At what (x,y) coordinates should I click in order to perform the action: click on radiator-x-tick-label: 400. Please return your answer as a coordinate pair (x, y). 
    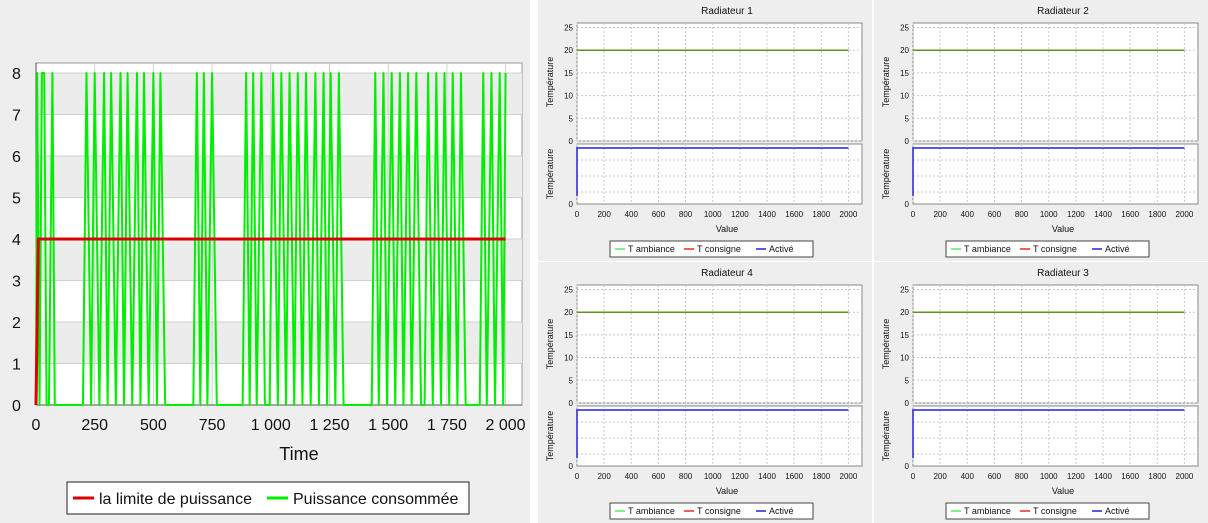
    Looking at the image, I should click on (968, 214).